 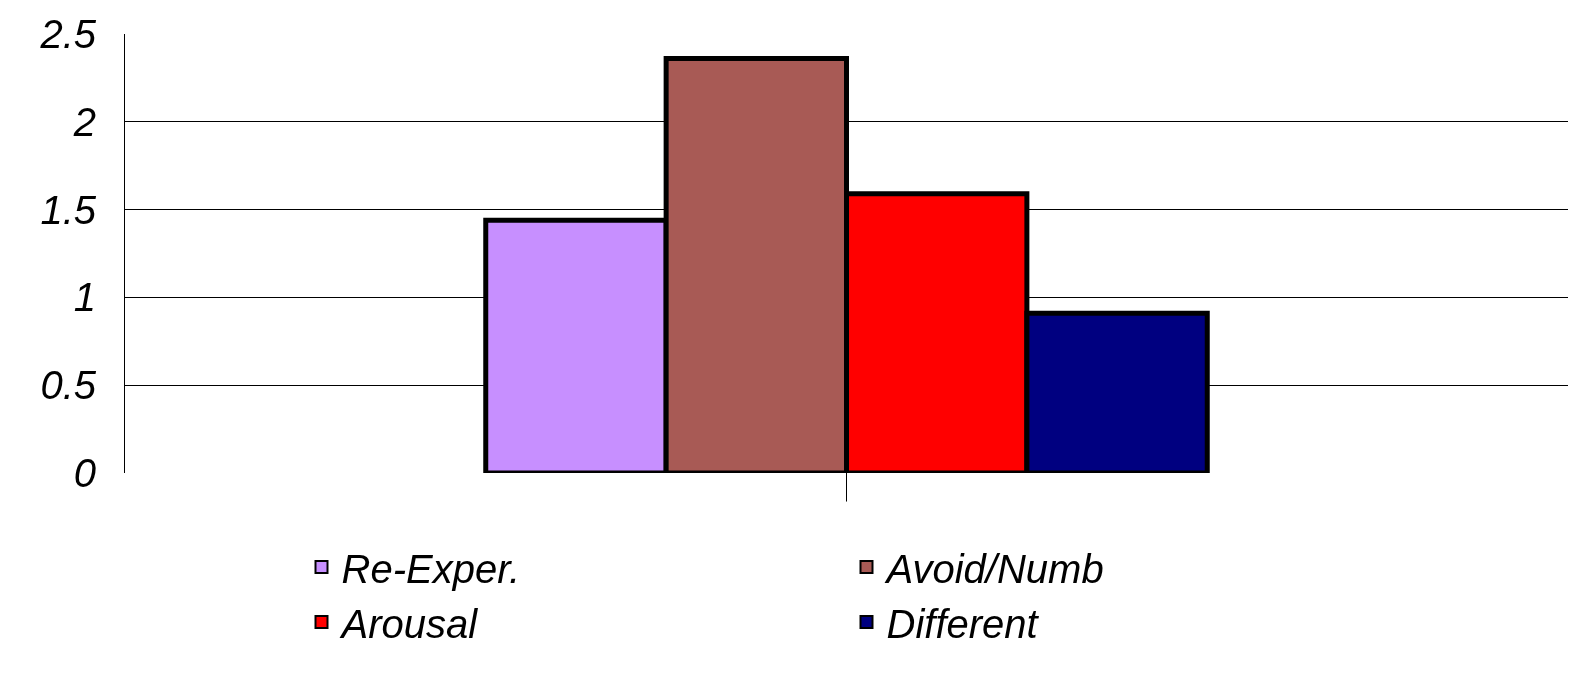 I want to click on y-tick-label: 0, so click(x=84, y=473).